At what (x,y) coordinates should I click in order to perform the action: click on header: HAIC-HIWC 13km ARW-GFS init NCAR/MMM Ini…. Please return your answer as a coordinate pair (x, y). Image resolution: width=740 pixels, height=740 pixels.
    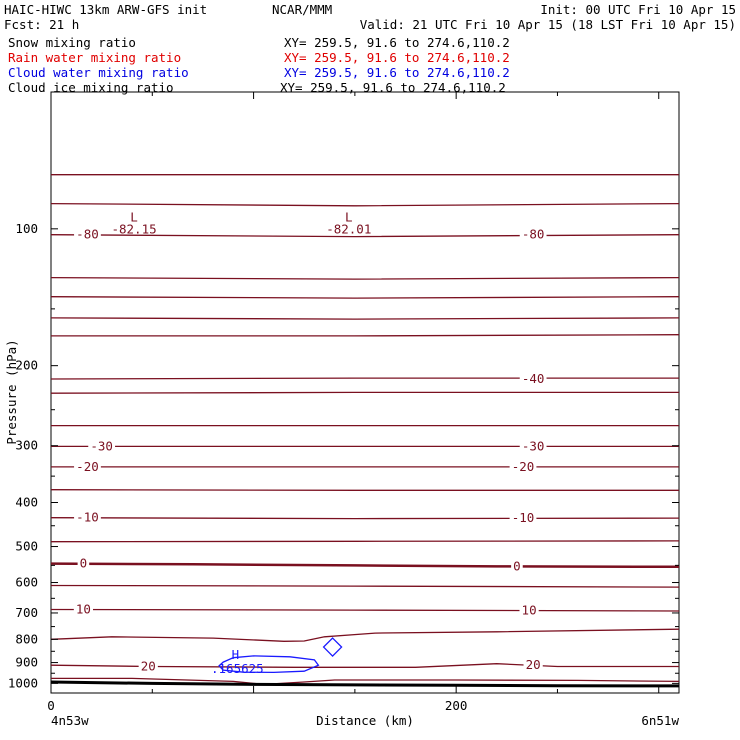
    Looking at the image, I should click on (370, 48).